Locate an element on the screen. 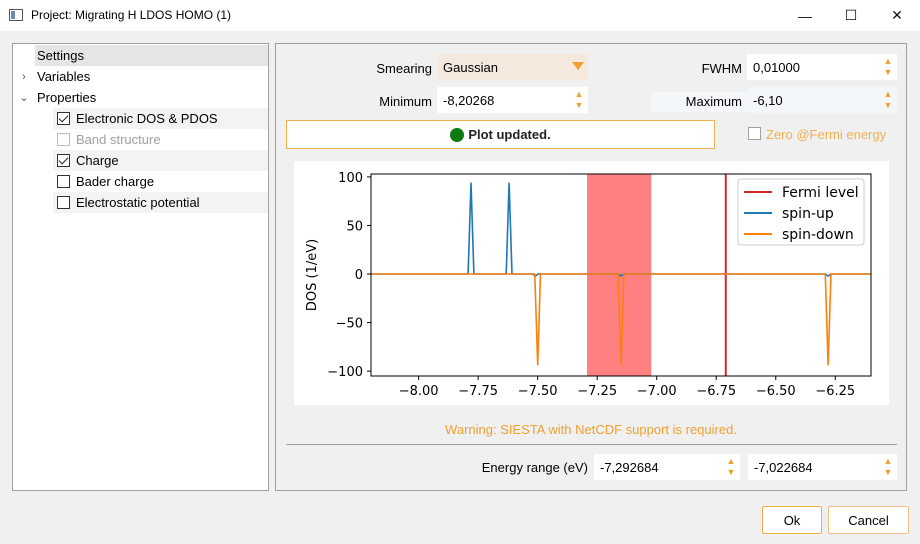 Image resolution: width=920 pixels, height=544 pixels. tree-item-properties: ⌄ Properties is located at coordinates (140, 97).